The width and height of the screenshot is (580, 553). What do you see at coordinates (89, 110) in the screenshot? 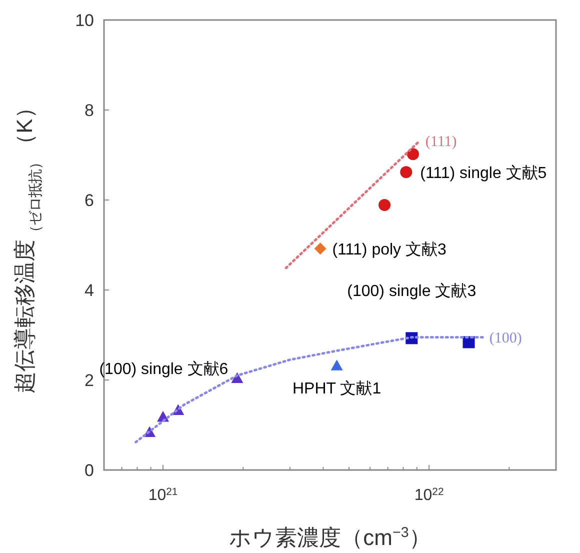
I see `y-tick-label: 8` at bounding box center [89, 110].